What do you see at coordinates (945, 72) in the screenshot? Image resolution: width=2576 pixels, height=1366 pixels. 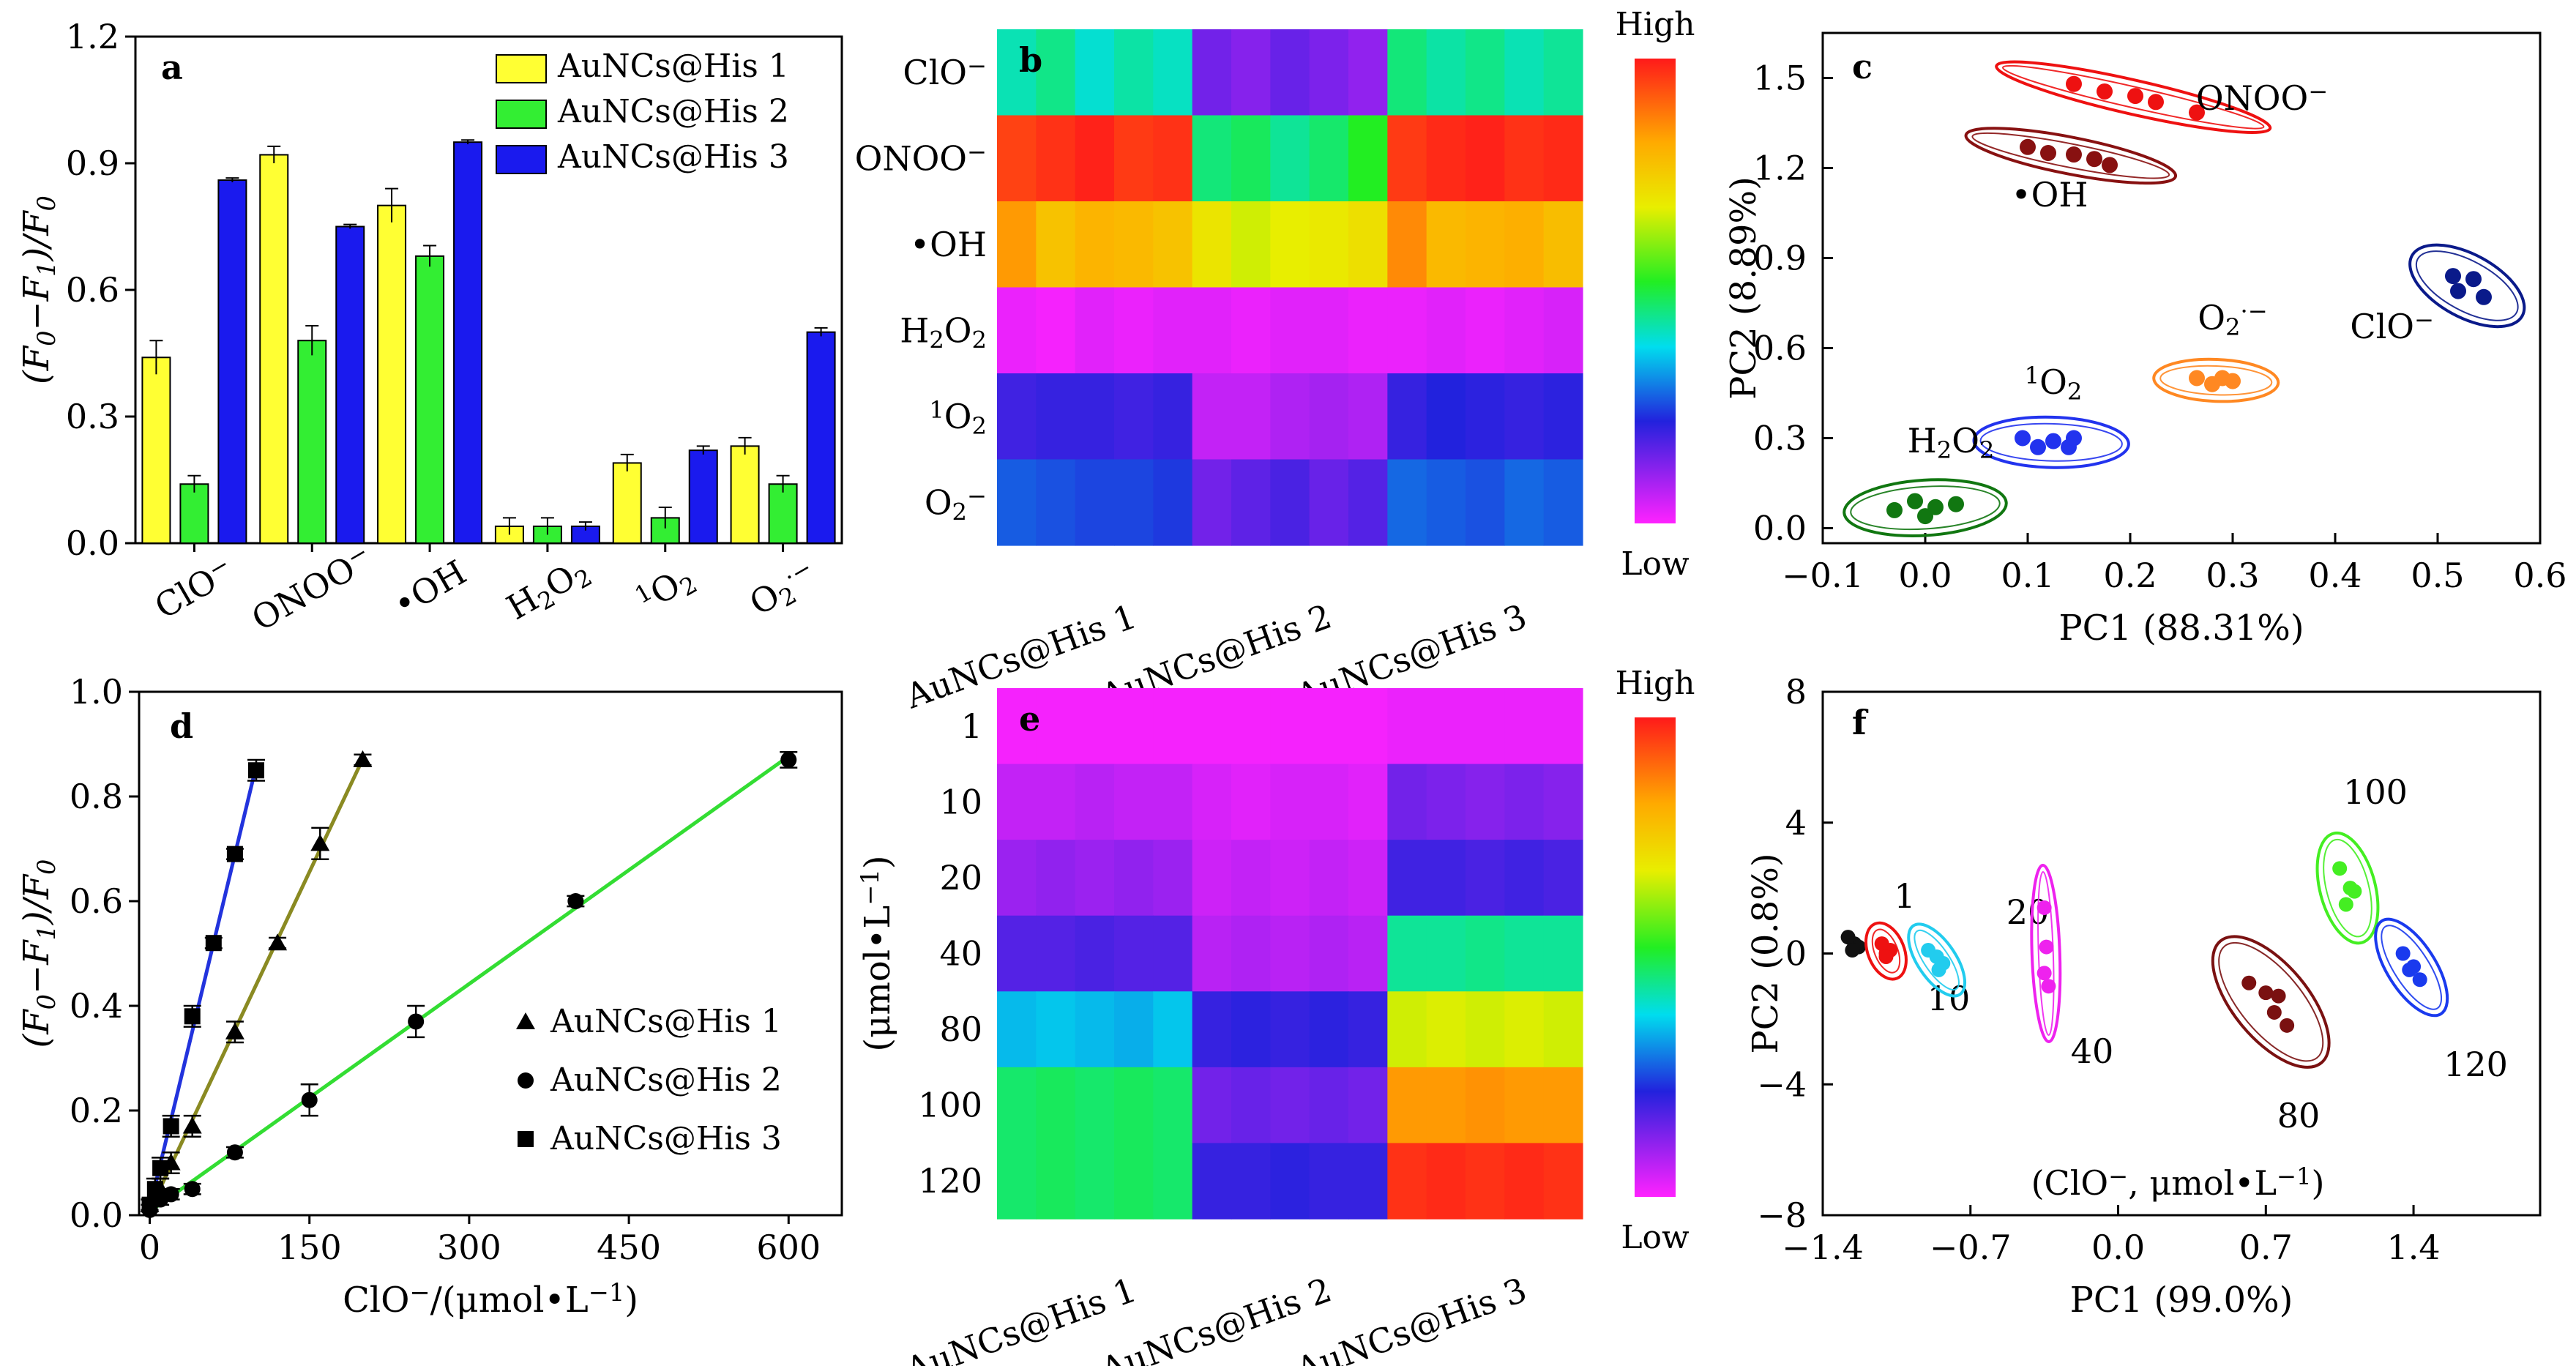 I see `row-label: ClO−` at bounding box center [945, 72].